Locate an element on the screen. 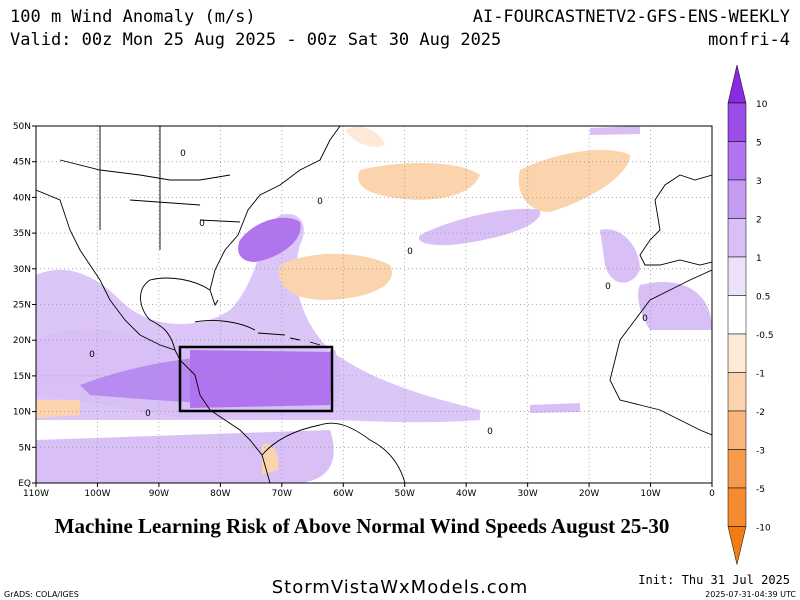 The height and width of the screenshot is (600, 800). colorbar-label: 3 is located at coordinates (759, 182).